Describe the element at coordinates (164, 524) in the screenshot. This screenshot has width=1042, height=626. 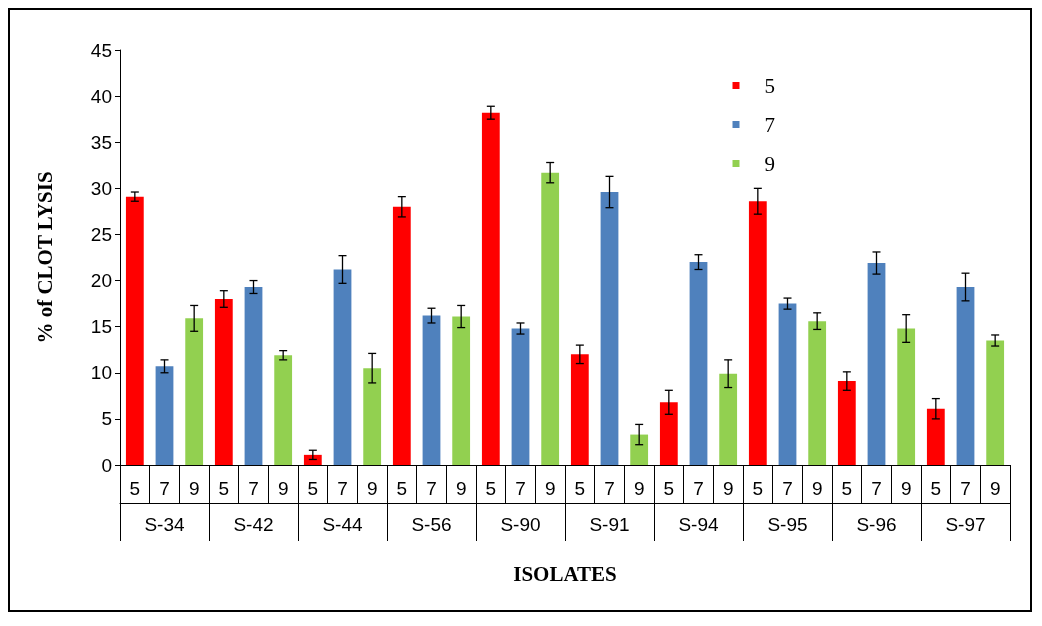
I see `x-tick-label: S-34` at that location.